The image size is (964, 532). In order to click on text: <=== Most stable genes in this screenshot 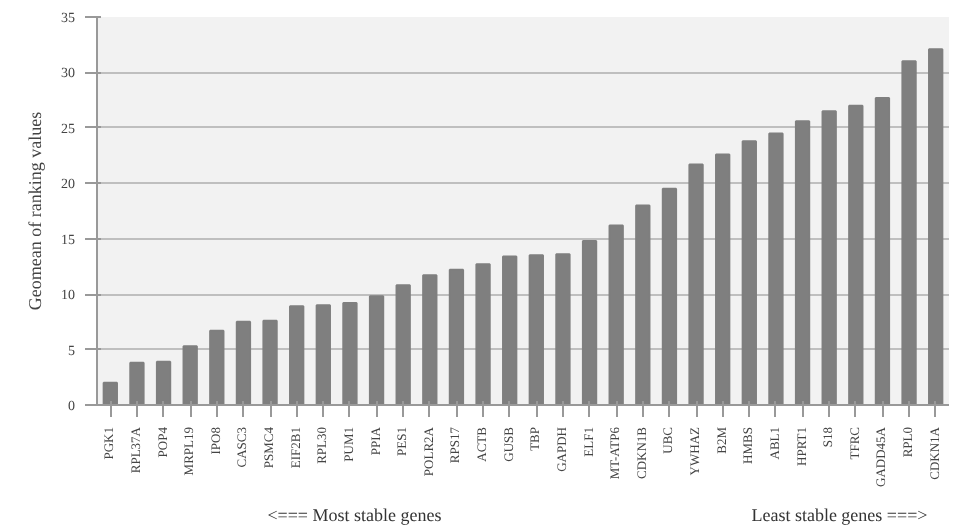, I will do `click(355, 515)`.